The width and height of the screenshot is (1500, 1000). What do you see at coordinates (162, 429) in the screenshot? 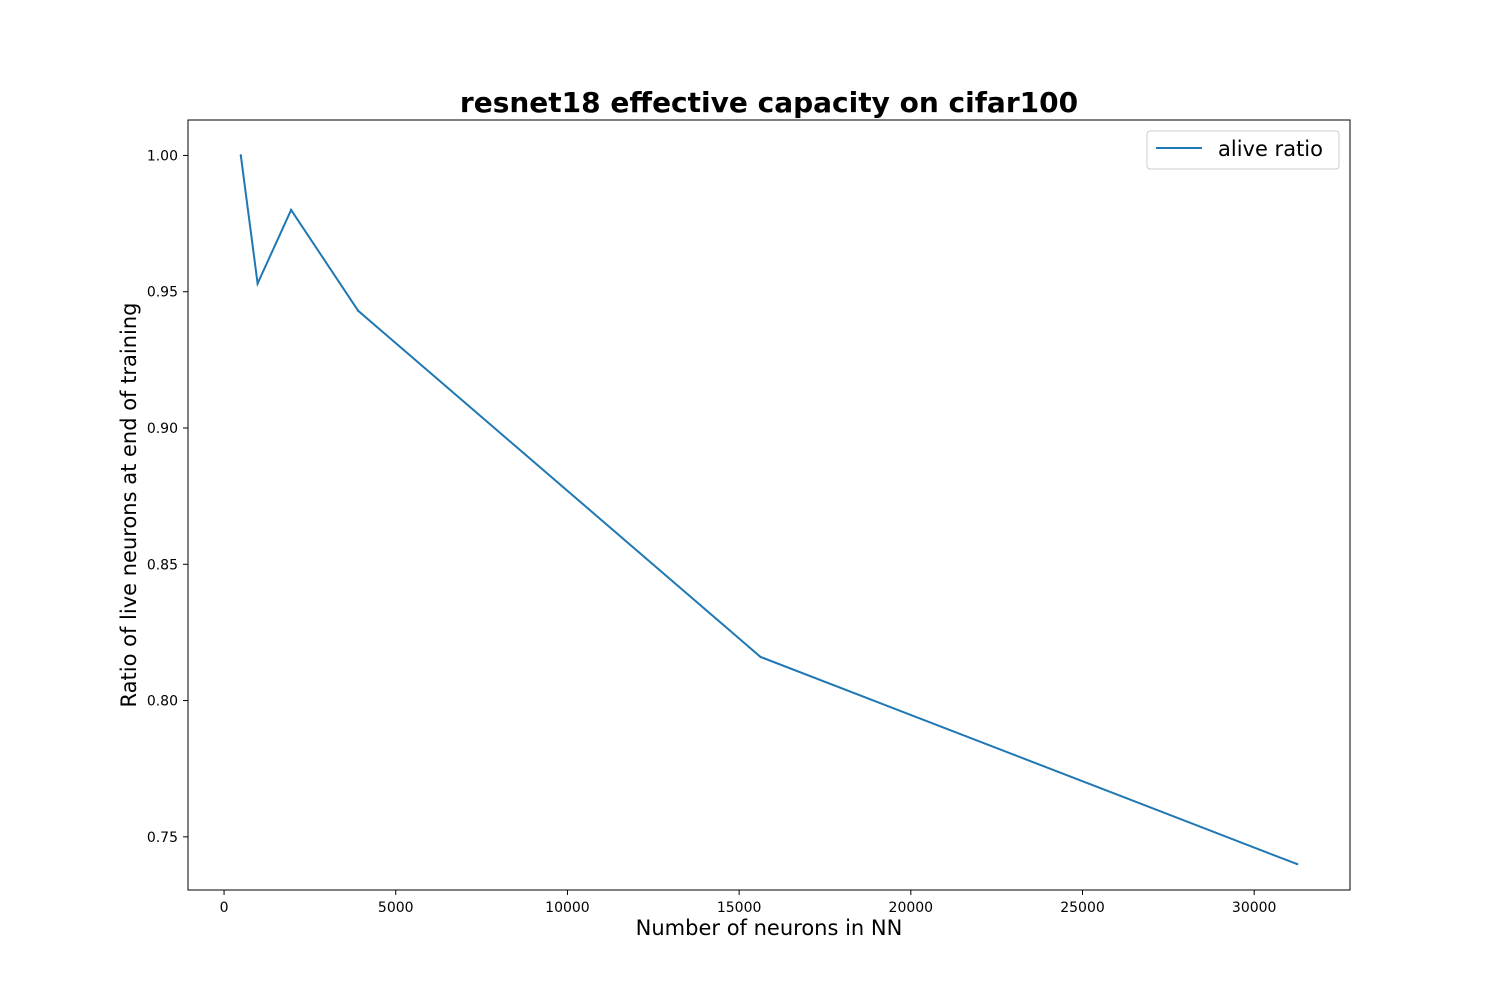
I see `y-tick-label: 0.90` at bounding box center [162, 429].